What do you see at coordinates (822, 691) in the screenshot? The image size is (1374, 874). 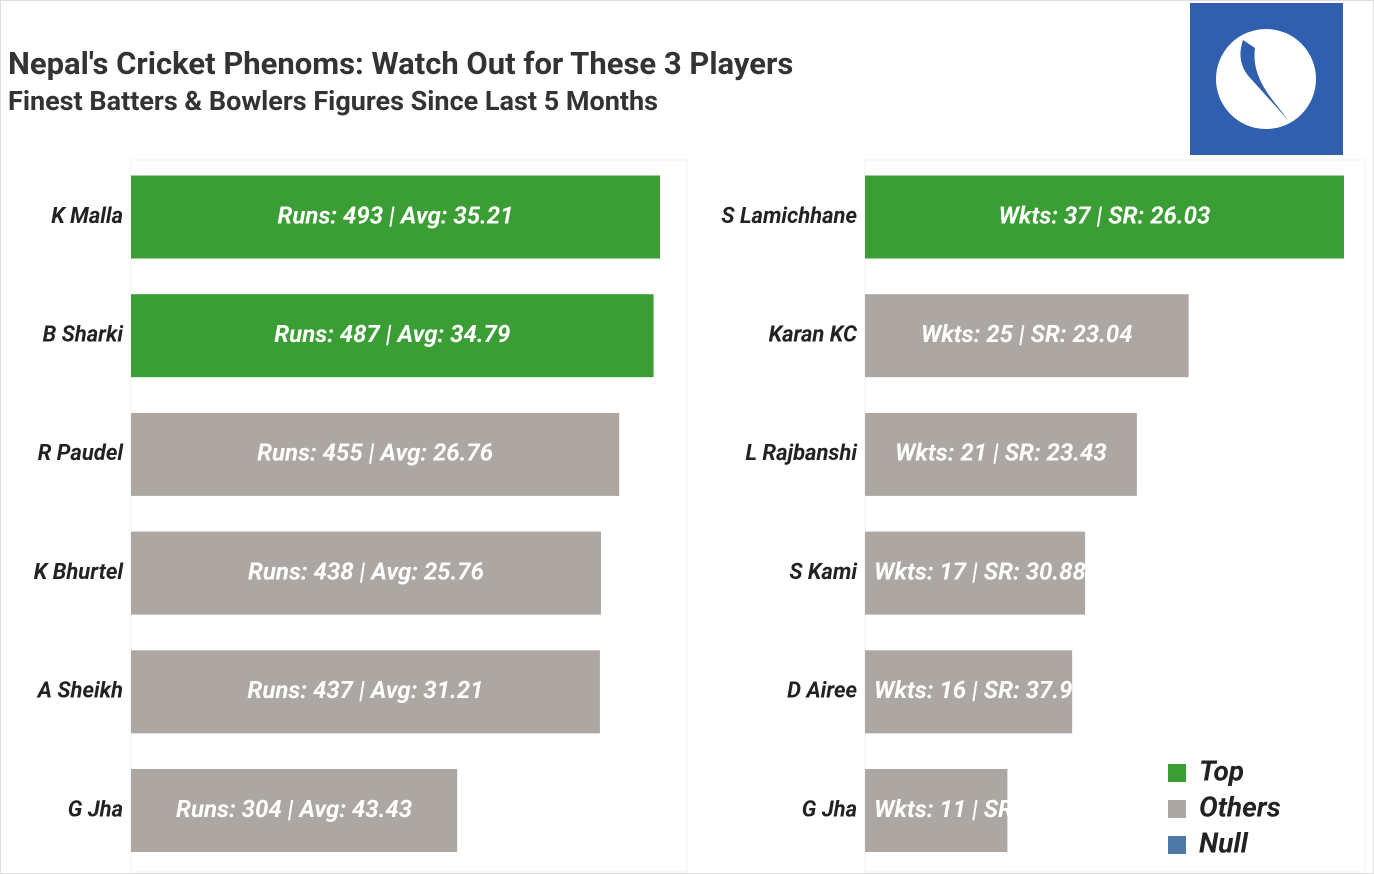 I see `category-label: D Airee` at bounding box center [822, 691].